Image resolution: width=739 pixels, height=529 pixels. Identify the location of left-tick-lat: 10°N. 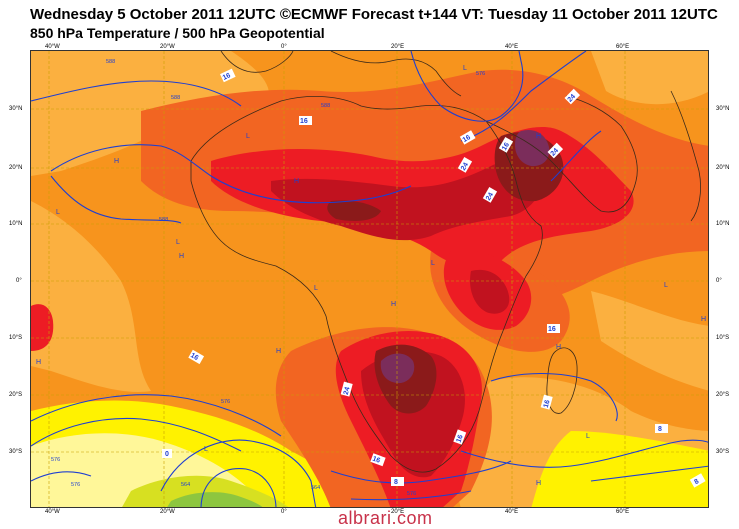
(16, 224).